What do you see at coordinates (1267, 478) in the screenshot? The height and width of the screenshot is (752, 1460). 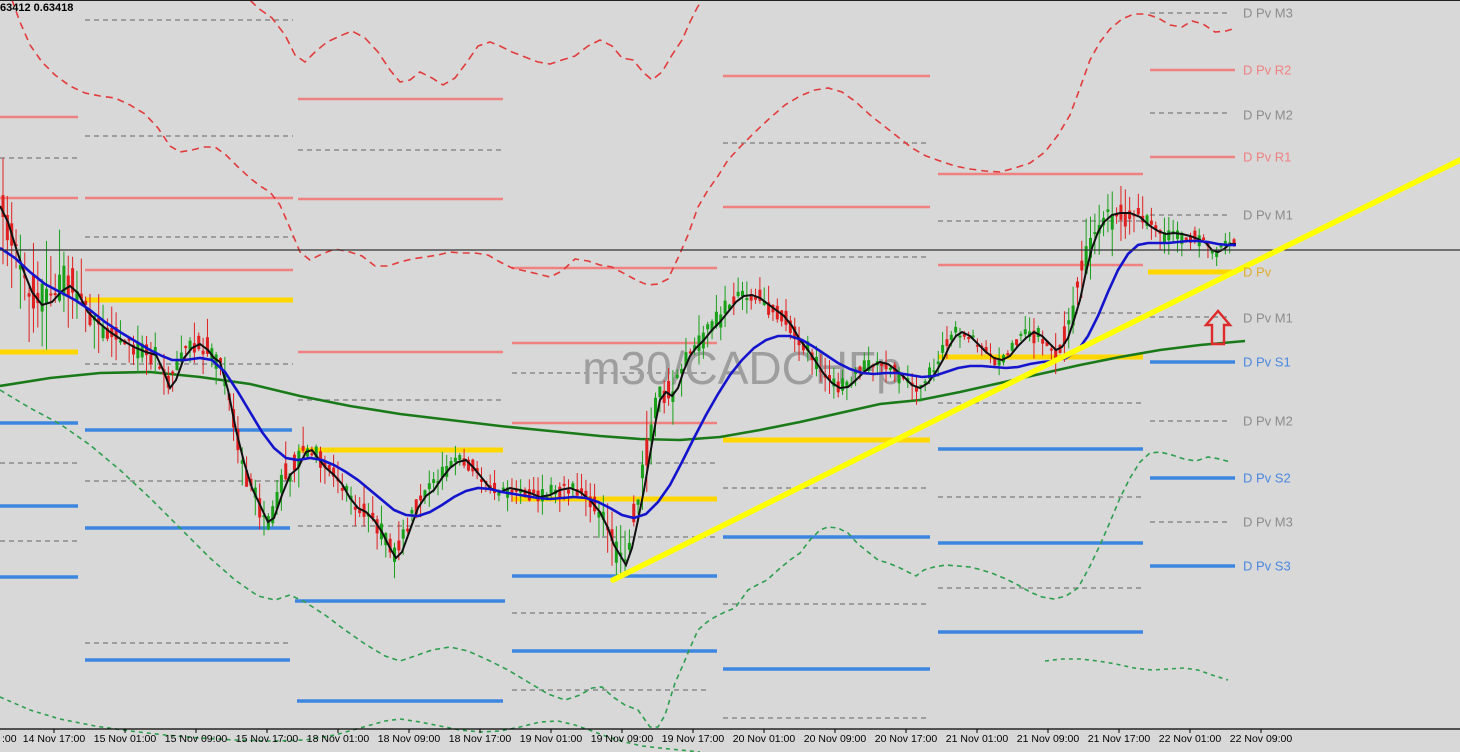 I see `pivot-label-d-pv-s2: D Pv S2` at bounding box center [1267, 478].